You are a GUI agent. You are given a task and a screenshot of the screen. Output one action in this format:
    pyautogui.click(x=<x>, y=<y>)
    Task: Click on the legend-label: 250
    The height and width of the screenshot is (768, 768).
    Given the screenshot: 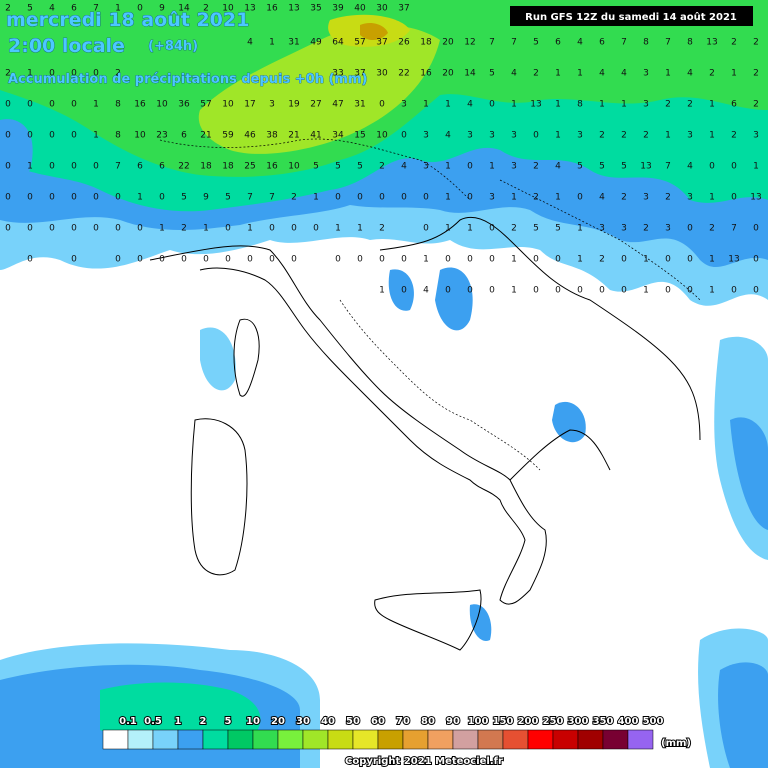 What is the action you would take?
    pyautogui.click(x=553, y=721)
    